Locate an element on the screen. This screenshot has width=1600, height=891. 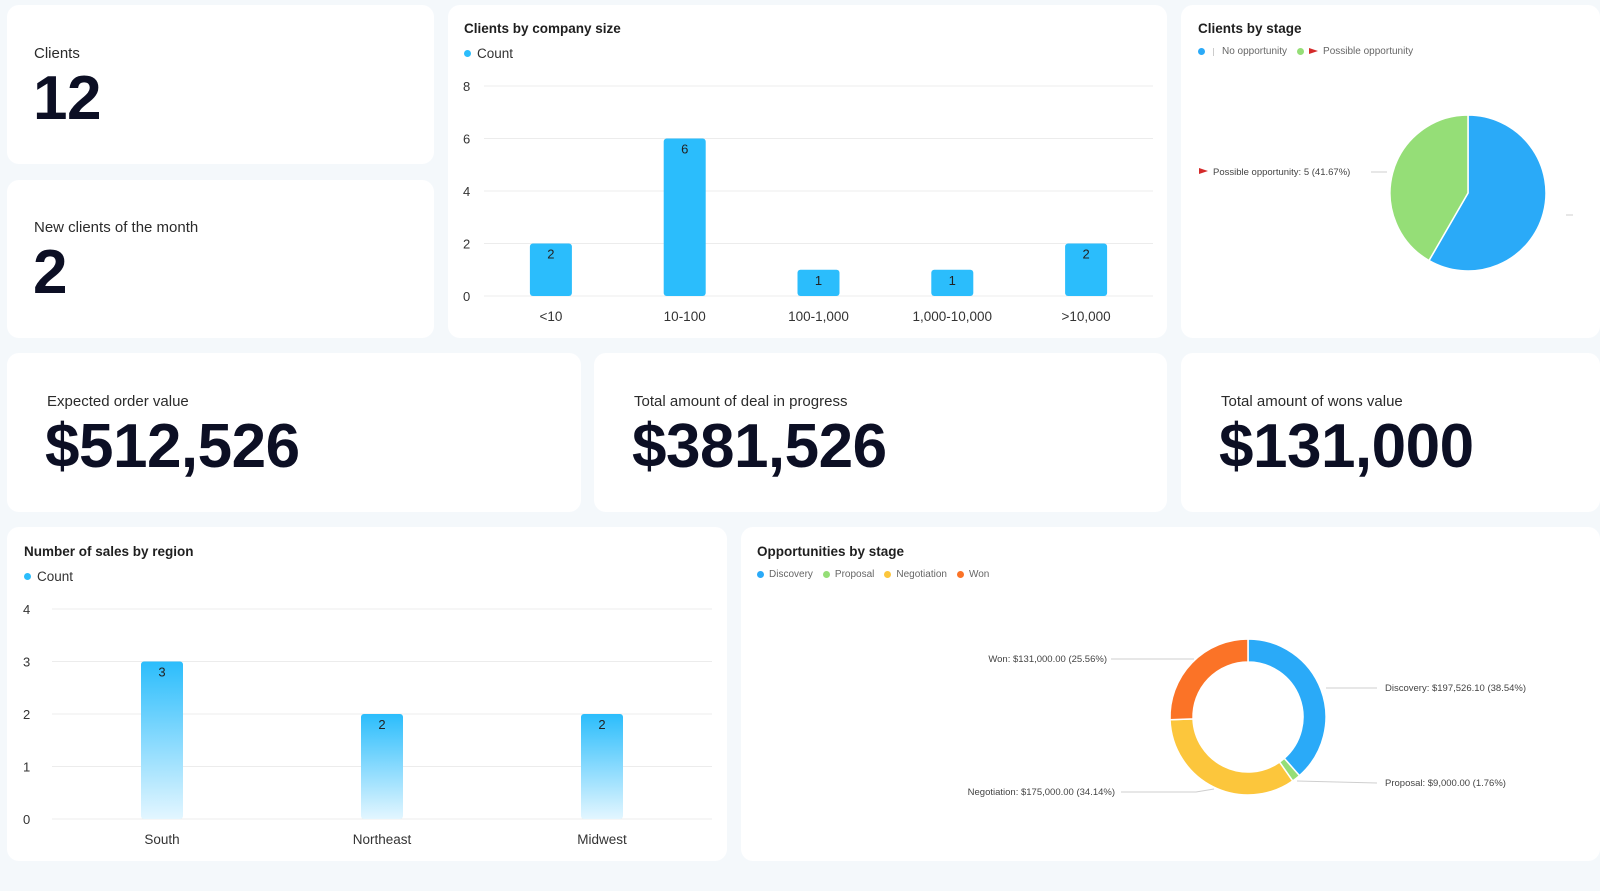
legend-label: Negotiation is located at coordinates (921, 574).